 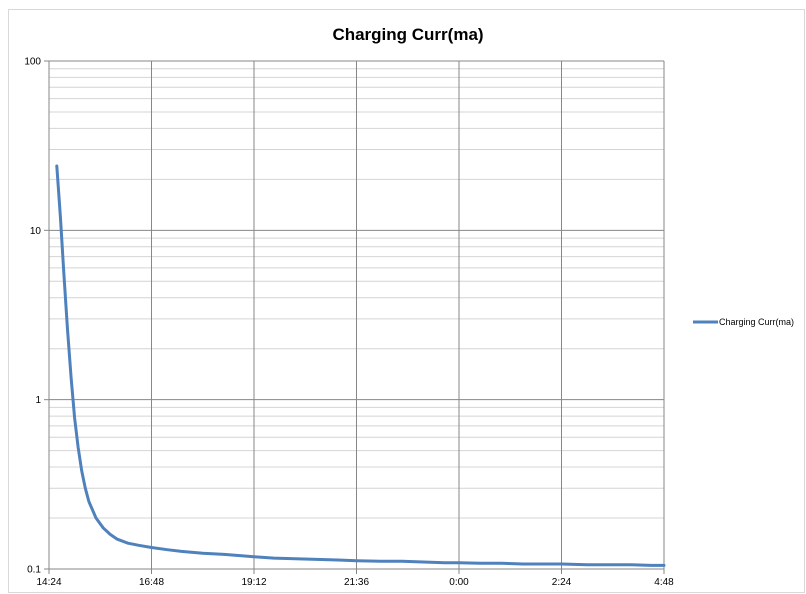 I want to click on x-tick-label: 14:24, so click(x=48, y=582).